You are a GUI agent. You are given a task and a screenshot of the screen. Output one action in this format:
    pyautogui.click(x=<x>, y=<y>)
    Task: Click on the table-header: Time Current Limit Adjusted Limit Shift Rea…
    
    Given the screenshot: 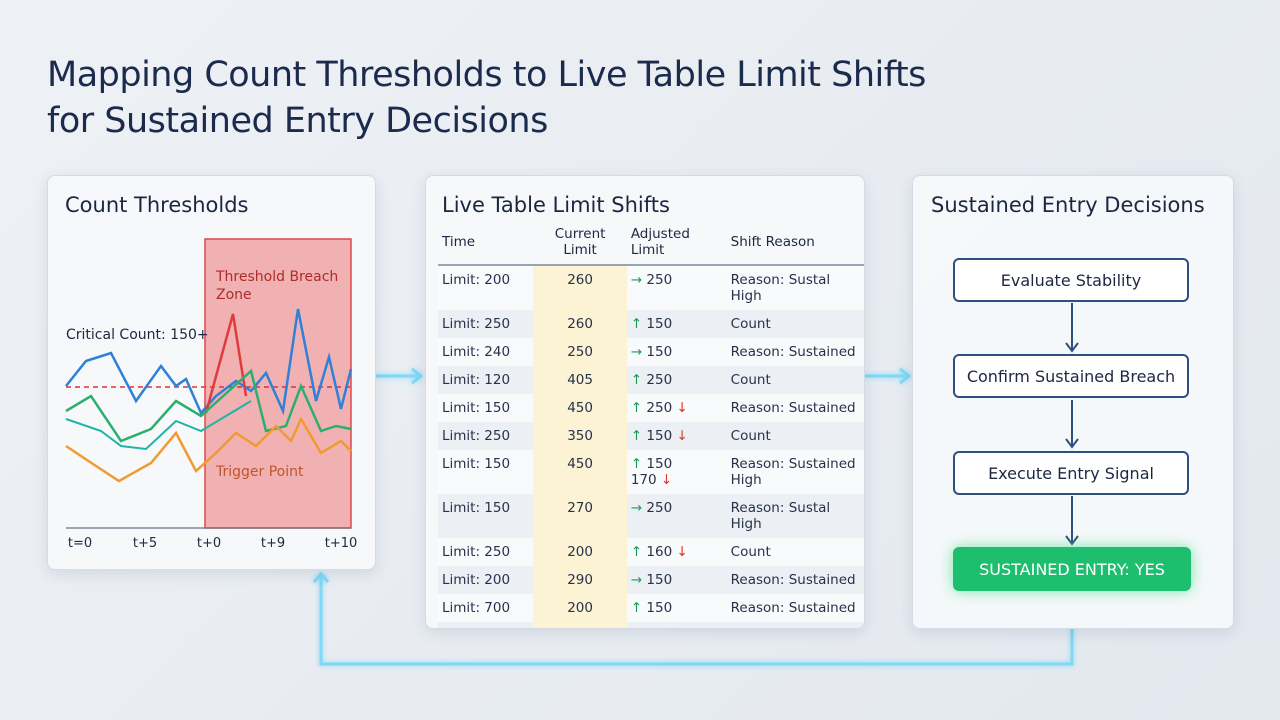 What is the action you would take?
    pyautogui.click(x=651, y=246)
    